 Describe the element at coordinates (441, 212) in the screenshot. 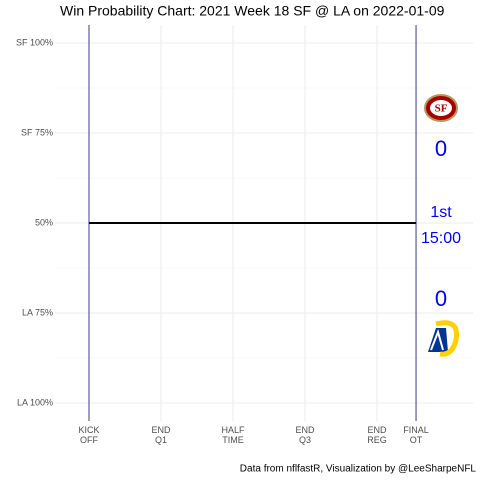

I see `period: 1st` at that location.